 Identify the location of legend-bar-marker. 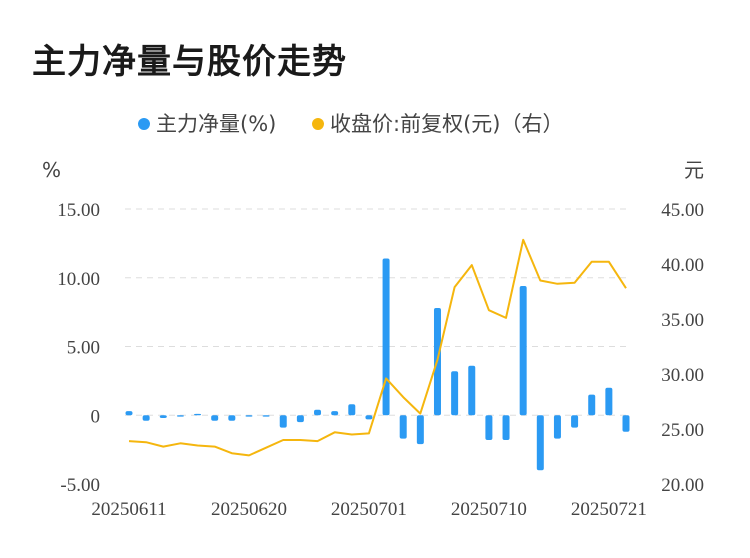
(144, 124).